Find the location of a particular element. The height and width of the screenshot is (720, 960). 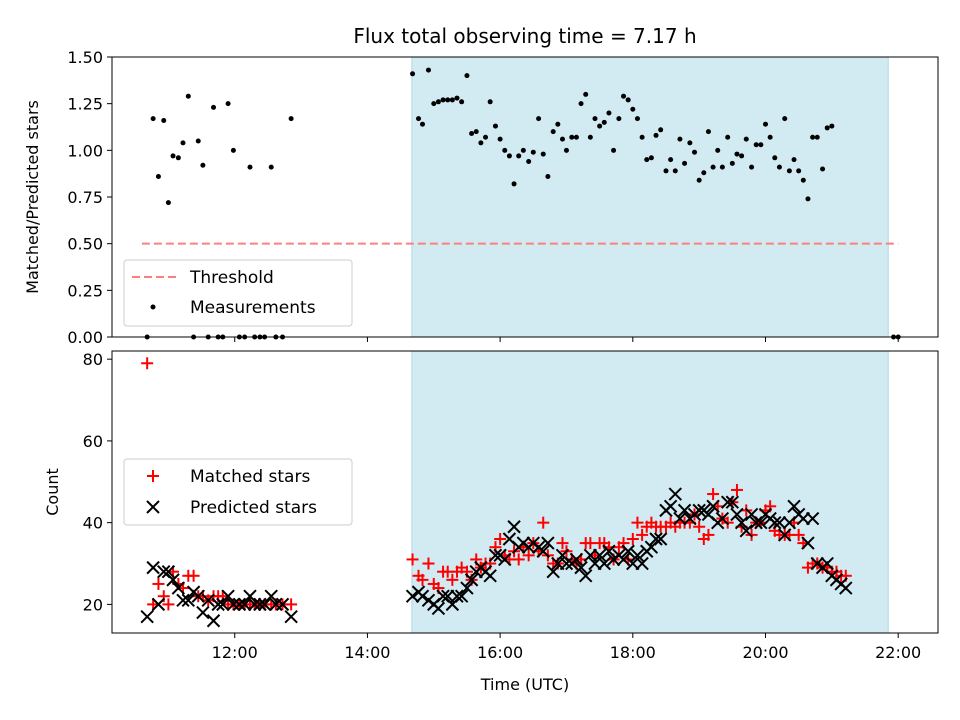

ratio-legend-box is located at coordinates (238, 293).